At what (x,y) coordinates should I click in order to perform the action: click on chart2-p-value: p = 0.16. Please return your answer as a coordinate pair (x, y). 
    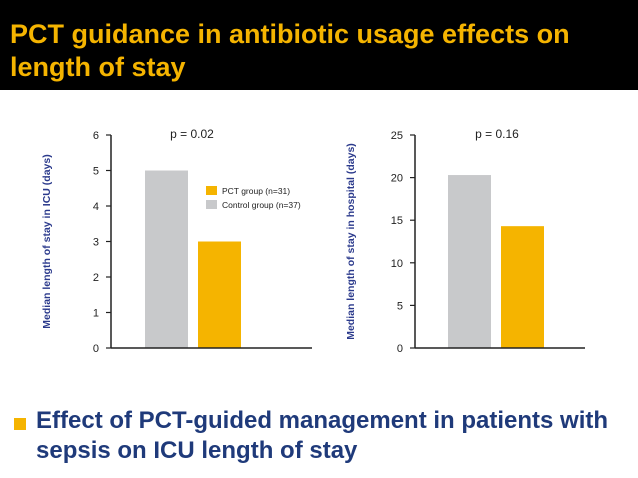
    Looking at the image, I should click on (497, 134).